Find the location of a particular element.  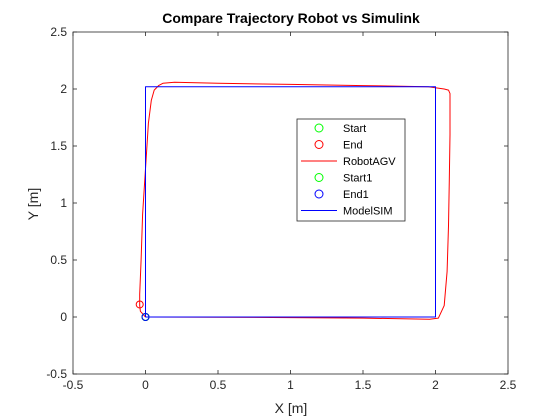

x-tick-label: 0 is located at coordinates (145, 385).